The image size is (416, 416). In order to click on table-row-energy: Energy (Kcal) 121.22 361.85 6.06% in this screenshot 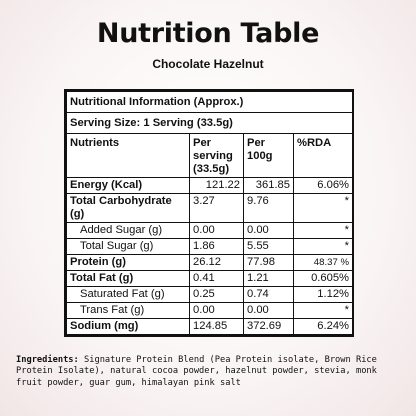, I will do `click(210, 185)`.